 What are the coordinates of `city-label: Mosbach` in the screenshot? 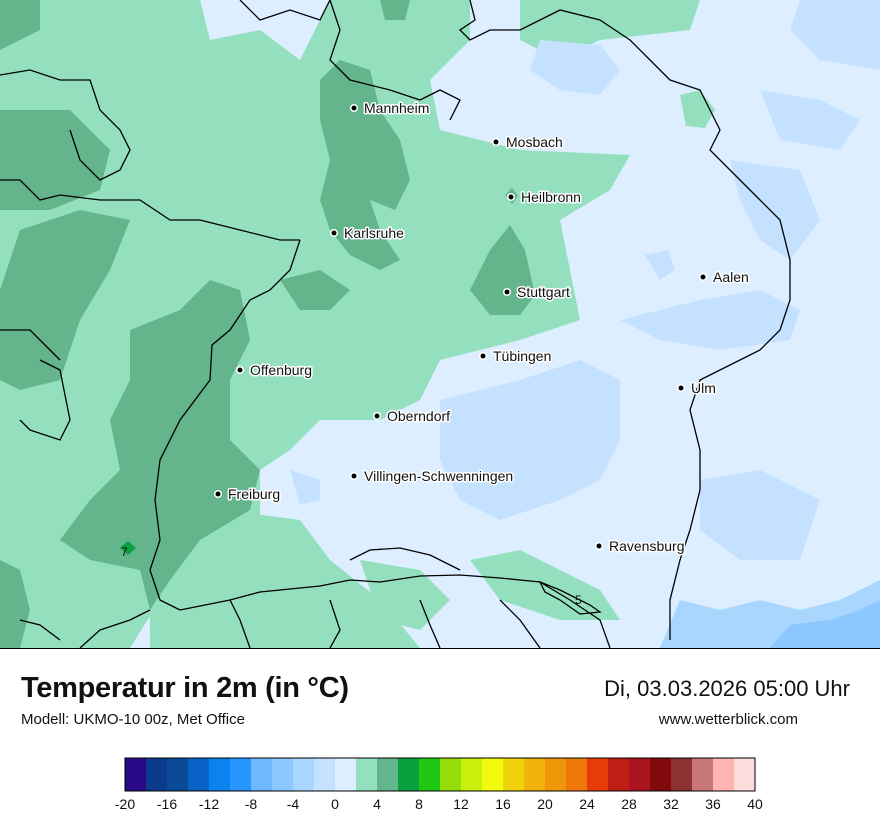 It's located at (534, 142).